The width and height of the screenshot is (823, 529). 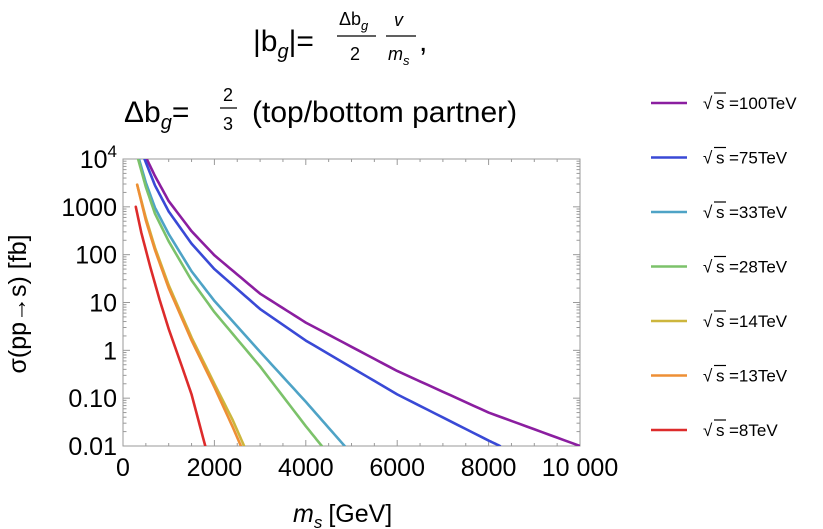 I want to click on x-tick-label: 6000, so click(x=397, y=468).